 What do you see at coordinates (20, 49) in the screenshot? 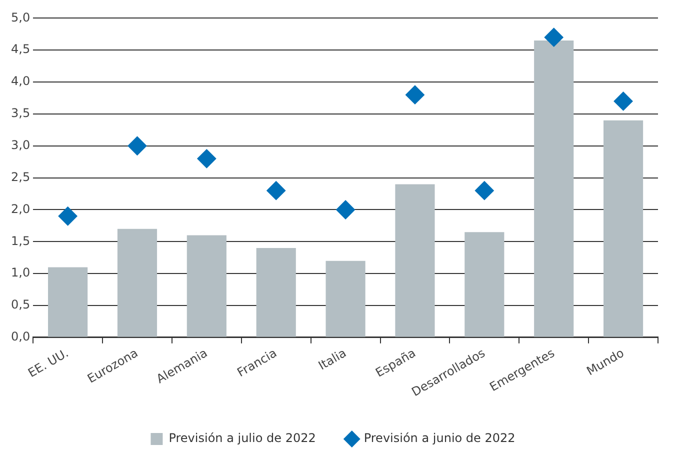
I see `y-tick-label: 4,5` at bounding box center [20, 49].